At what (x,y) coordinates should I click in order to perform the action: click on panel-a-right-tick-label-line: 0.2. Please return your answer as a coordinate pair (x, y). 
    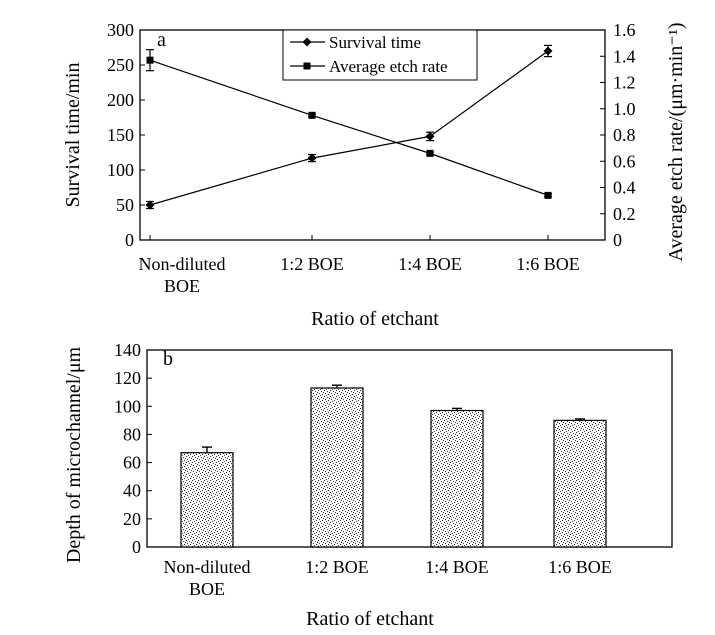
    Looking at the image, I should click on (624, 214).